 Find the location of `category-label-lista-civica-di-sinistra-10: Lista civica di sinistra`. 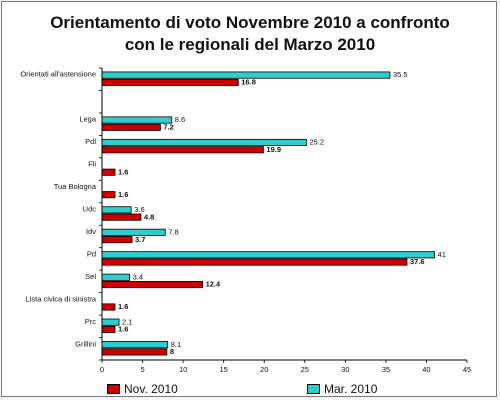

category-label-lista-civica-di-sinistra-10: Lista civica di sinistra is located at coordinates (61, 298).